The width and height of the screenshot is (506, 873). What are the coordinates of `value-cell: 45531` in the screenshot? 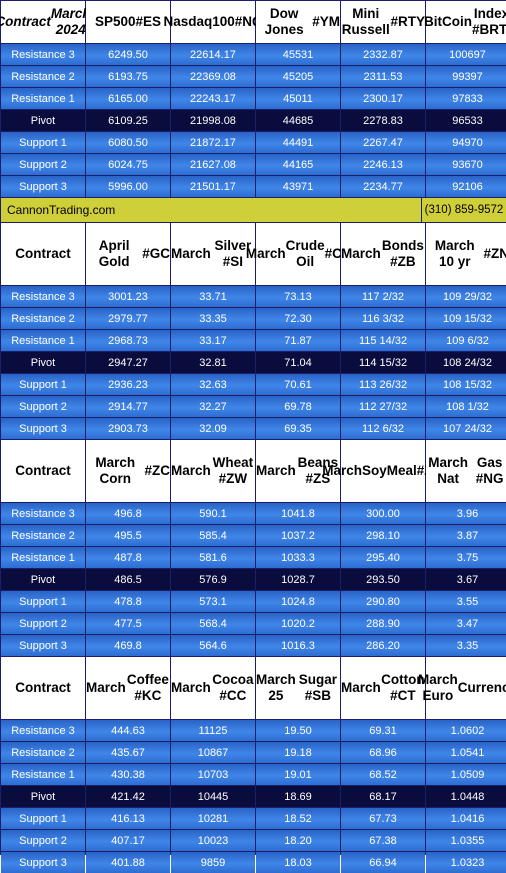 It's located at (298, 54).